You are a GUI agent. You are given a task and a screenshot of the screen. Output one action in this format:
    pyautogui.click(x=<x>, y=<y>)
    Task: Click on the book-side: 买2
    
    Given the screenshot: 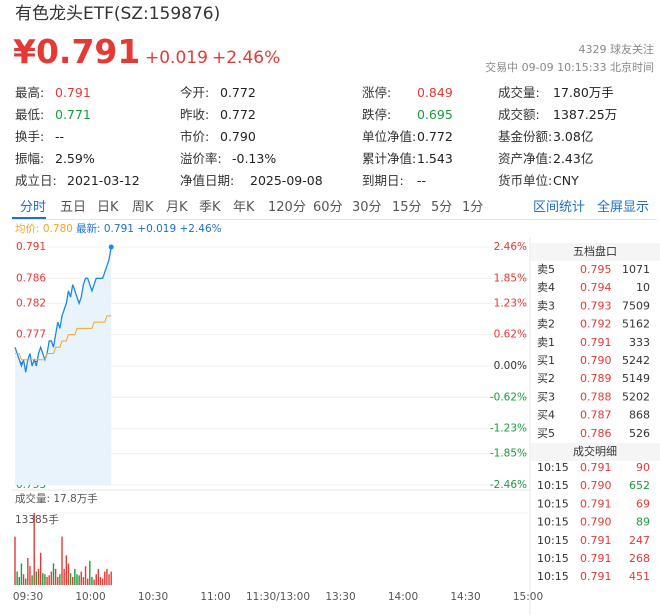 What is the action you would take?
    pyautogui.click(x=546, y=378)
    